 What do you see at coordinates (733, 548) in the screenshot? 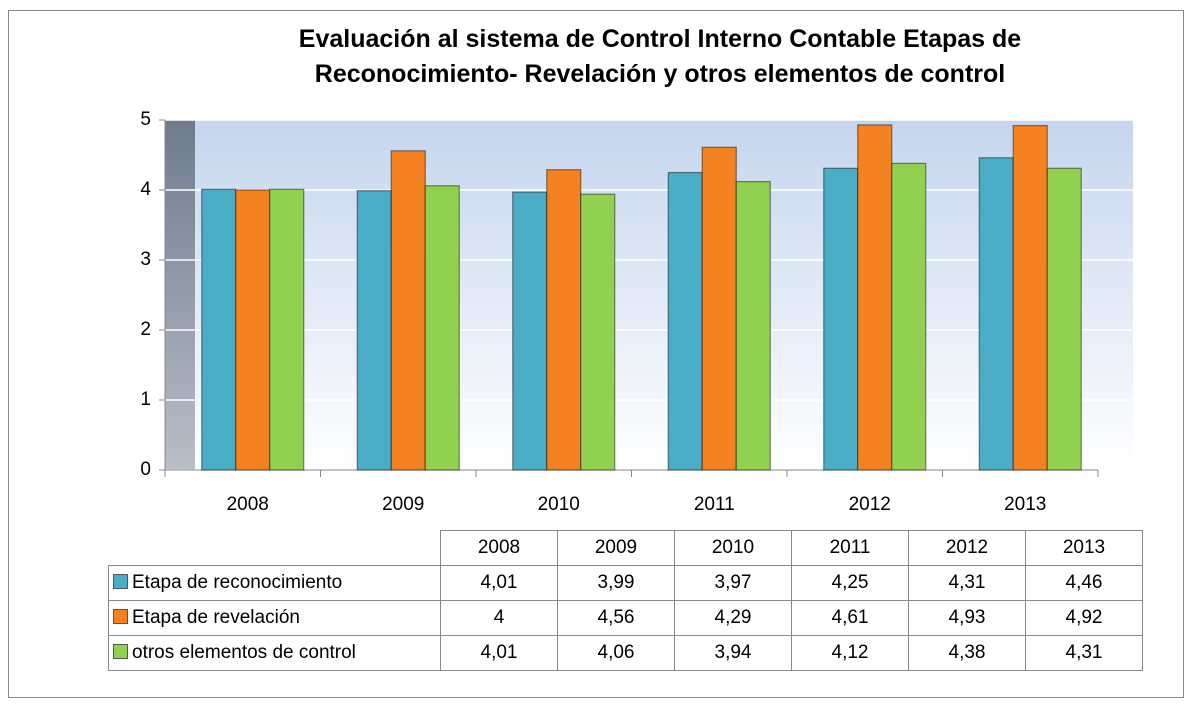
I see `table-column-header: 2010` at bounding box center [733, 548].